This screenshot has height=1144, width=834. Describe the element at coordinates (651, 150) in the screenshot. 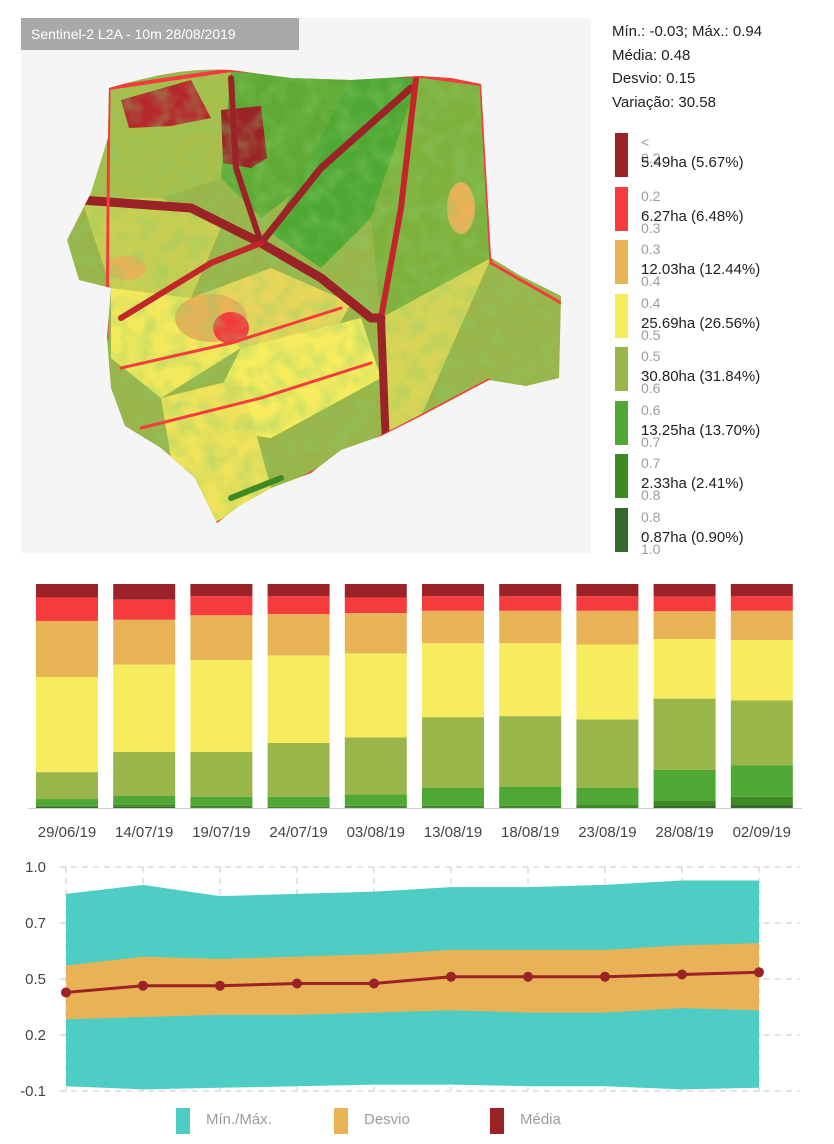

I see `legend-range: < 0.2` at that location.